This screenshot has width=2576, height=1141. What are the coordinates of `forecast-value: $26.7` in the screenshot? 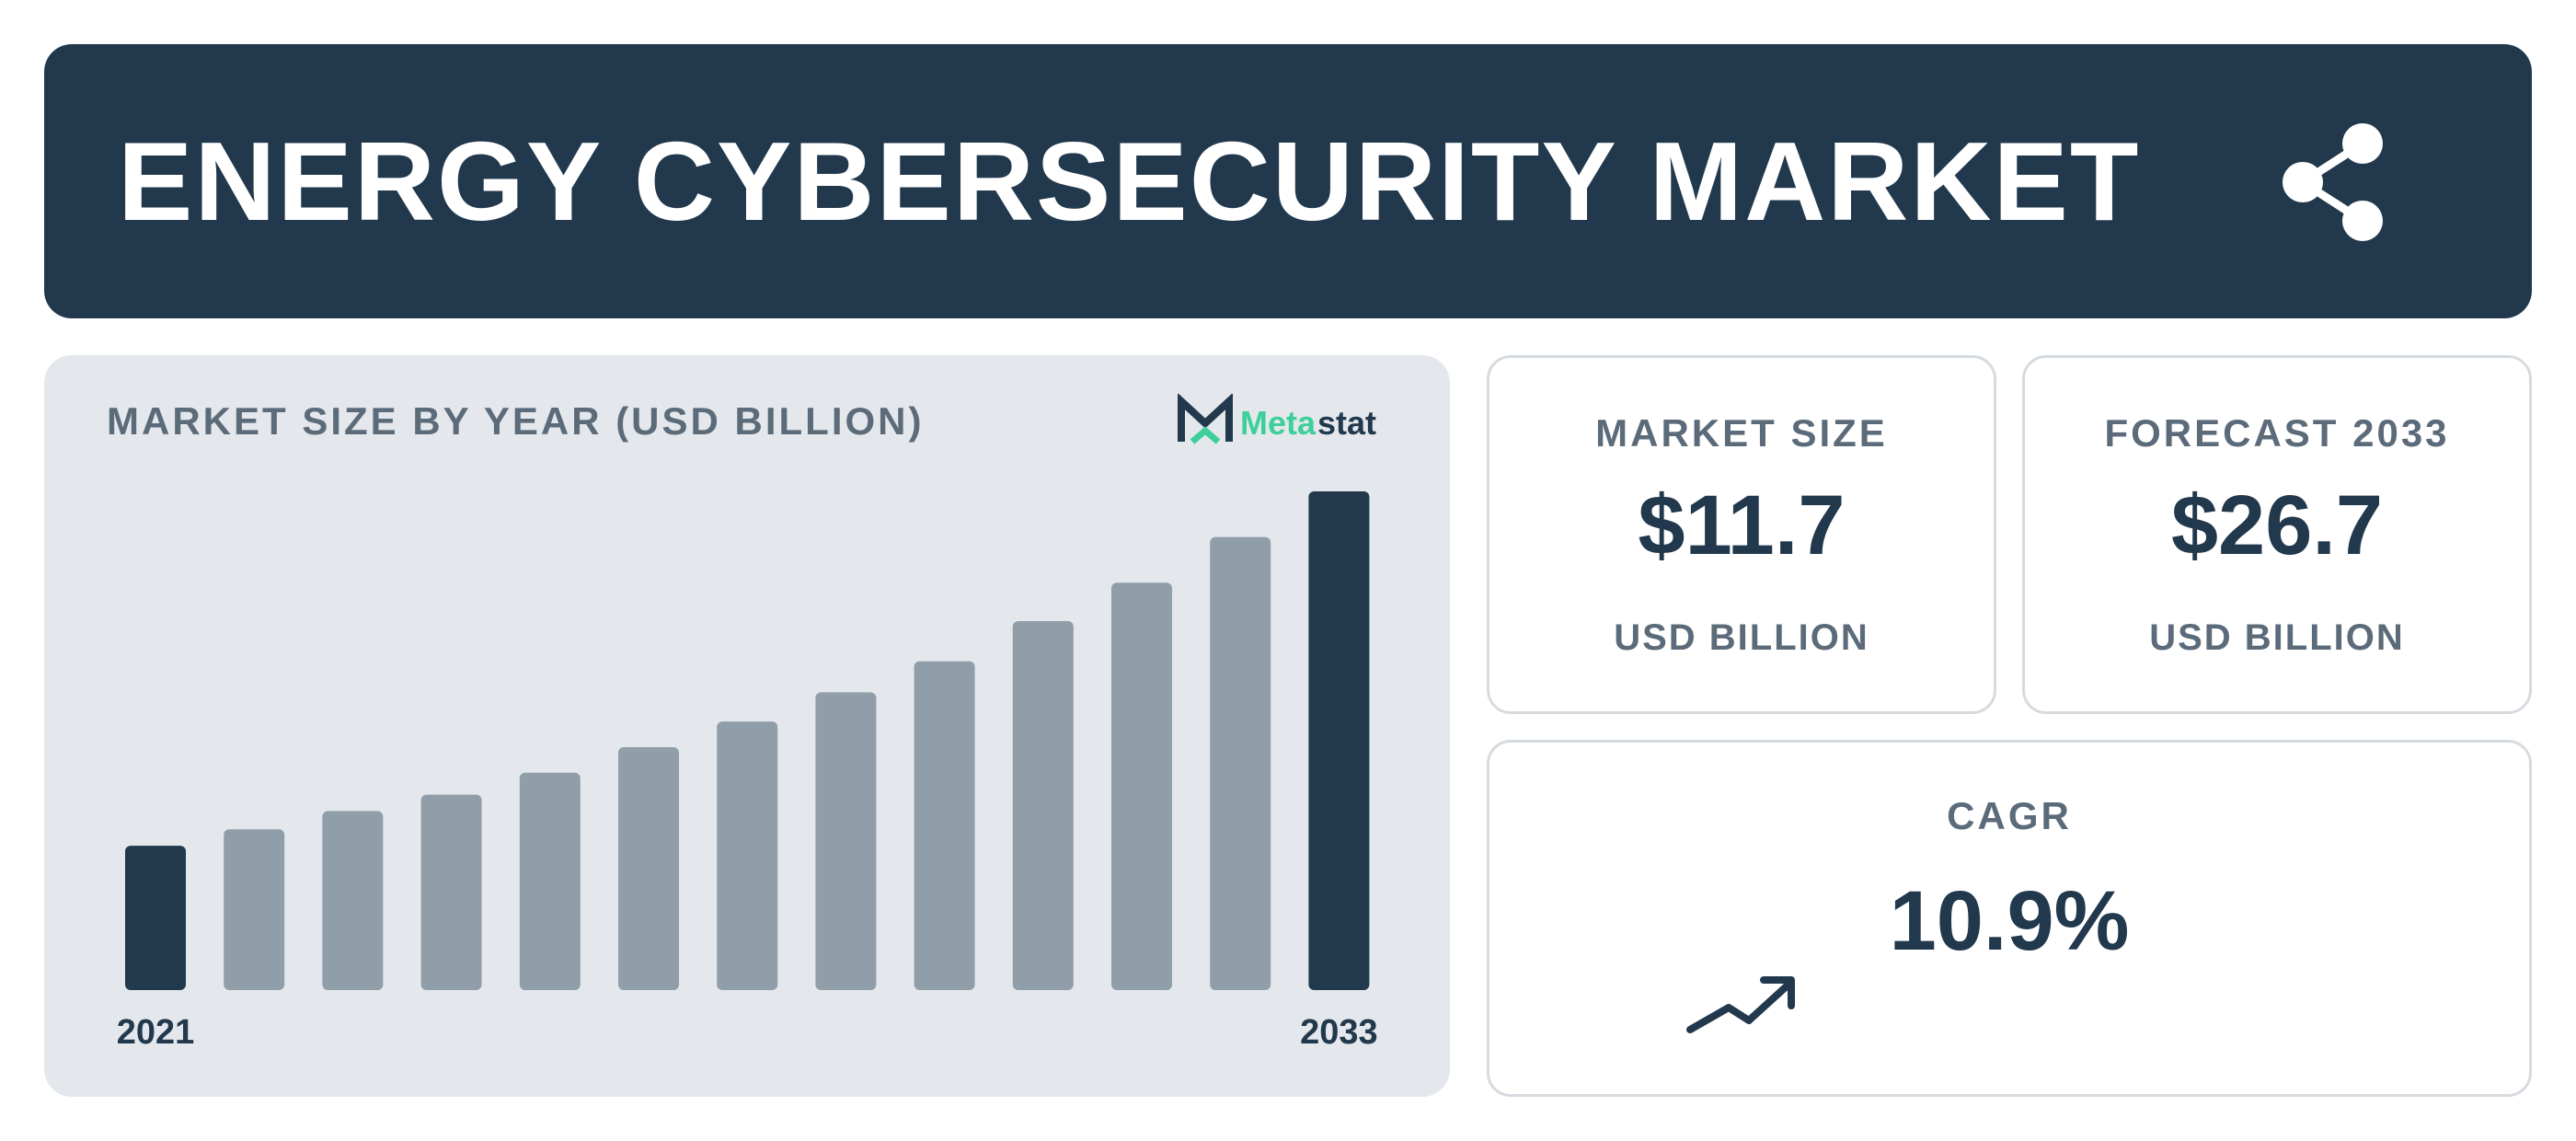 It's located at (2277, 525).